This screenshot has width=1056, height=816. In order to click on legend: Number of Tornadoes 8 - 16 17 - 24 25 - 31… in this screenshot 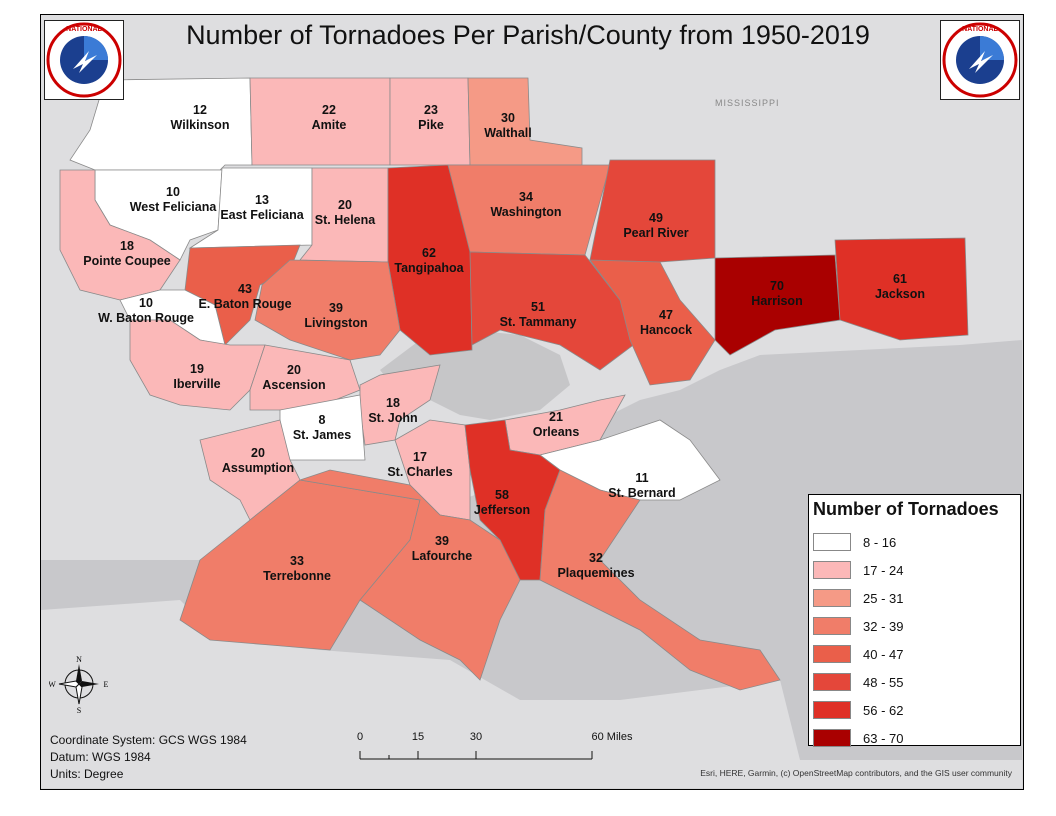, I will do `click(914, 621)`.